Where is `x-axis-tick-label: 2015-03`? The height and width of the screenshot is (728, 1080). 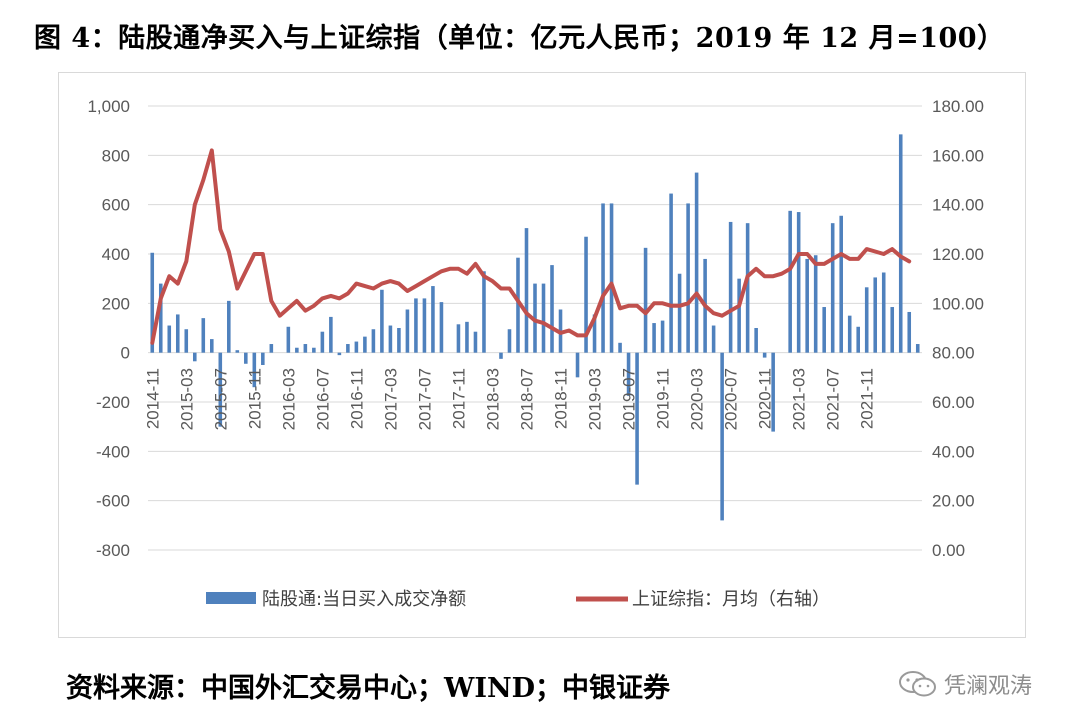
x-axis-tick-label: 2015-03 is located at coordinates (186, 399).